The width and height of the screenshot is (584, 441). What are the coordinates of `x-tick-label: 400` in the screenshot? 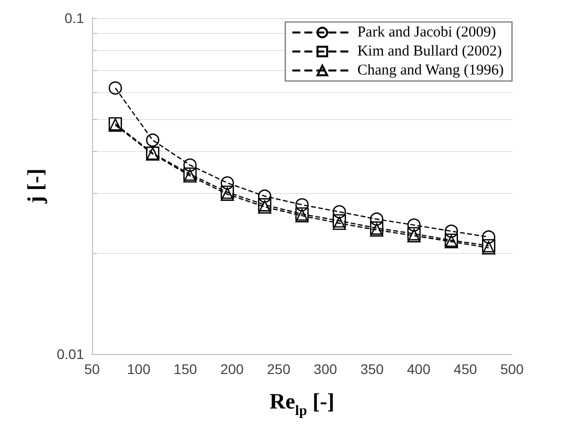 It's located at (418, 369).